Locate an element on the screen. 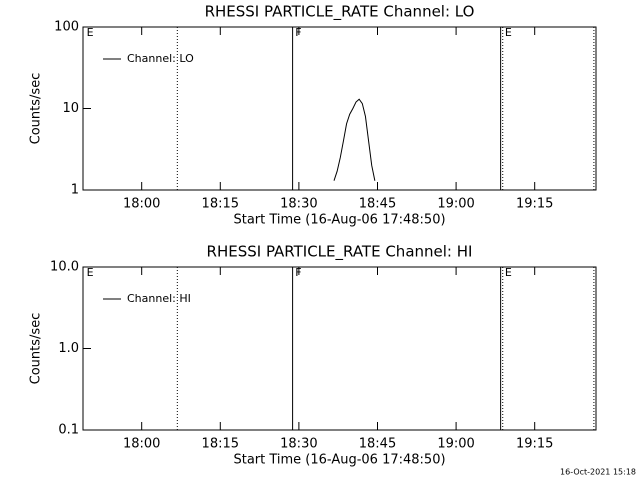 The image size is (640, 480). y-tick-label: 10.0 is located at coordinates (64, 267).